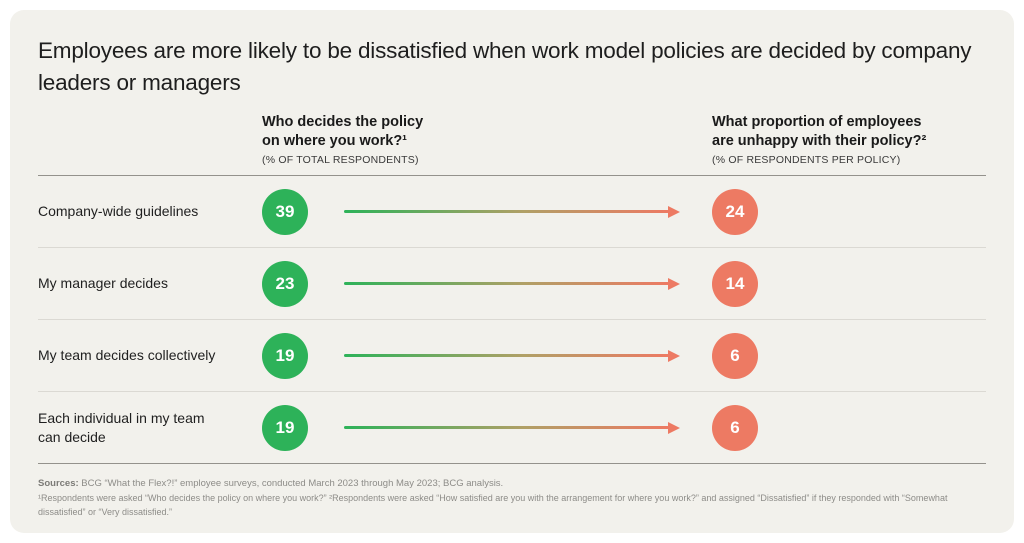 The image size is (1024, 543). What do you see at coordinates (335, 140) in the screenshot?
I see `left-column-title-line2: on where you work?¹` at bounding box center [335, 140].